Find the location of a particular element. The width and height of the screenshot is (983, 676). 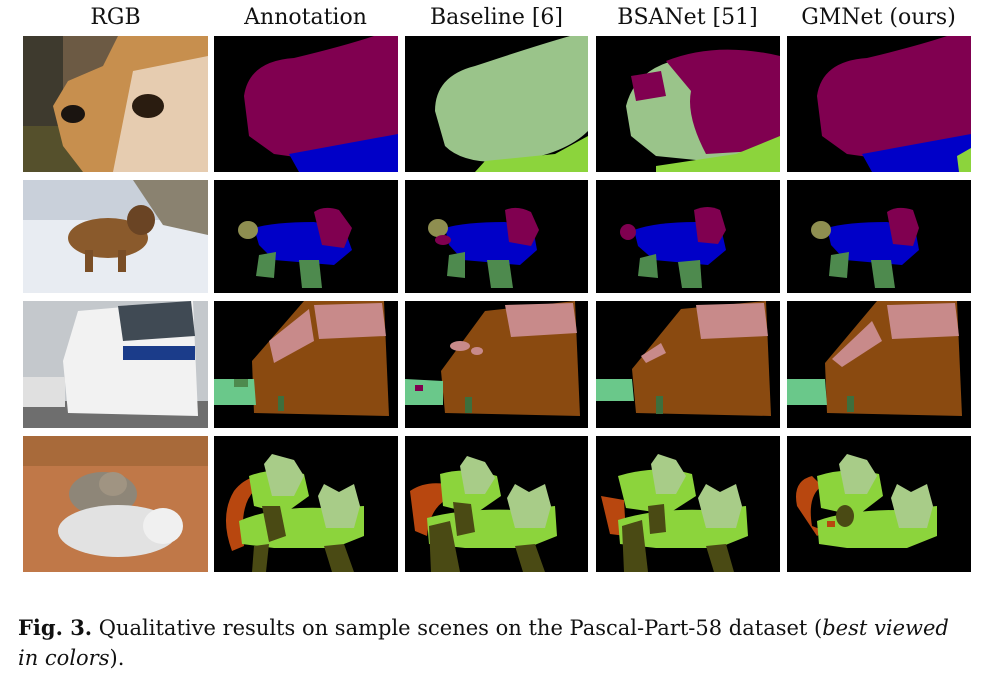

row3-baseline-mask is located at coordinates (496, 364).